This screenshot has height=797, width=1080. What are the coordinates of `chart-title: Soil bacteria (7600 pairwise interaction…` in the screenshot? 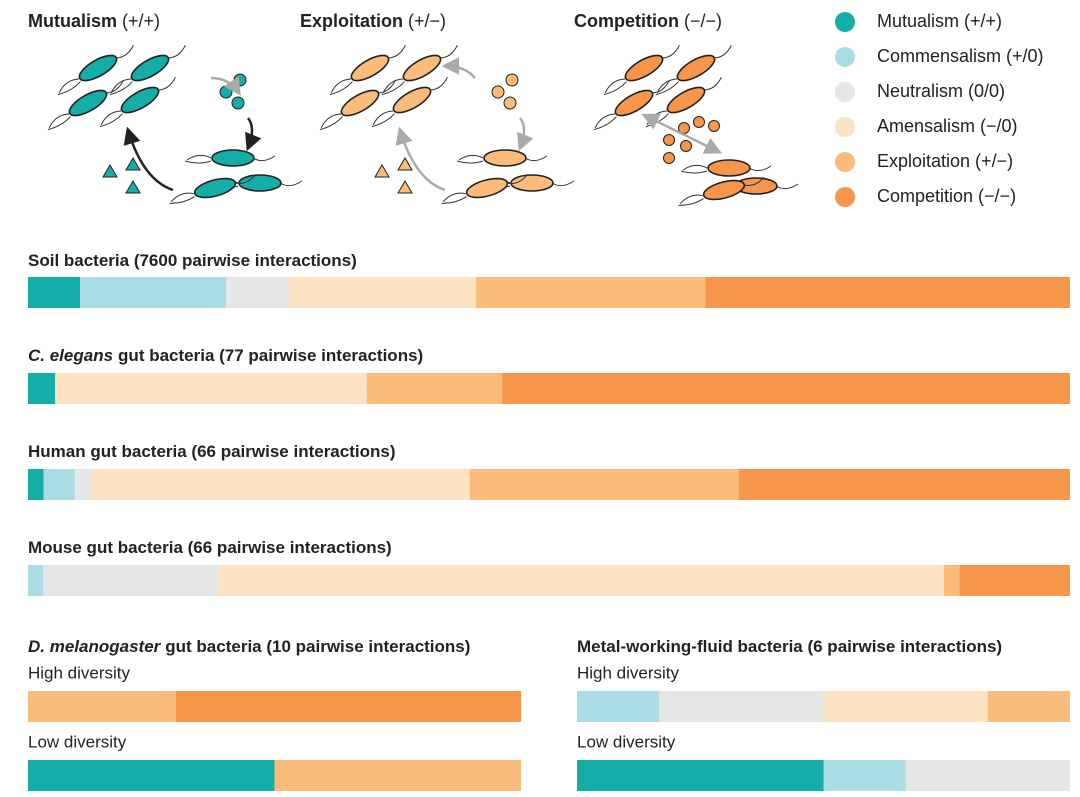 It's located at (192, 260).